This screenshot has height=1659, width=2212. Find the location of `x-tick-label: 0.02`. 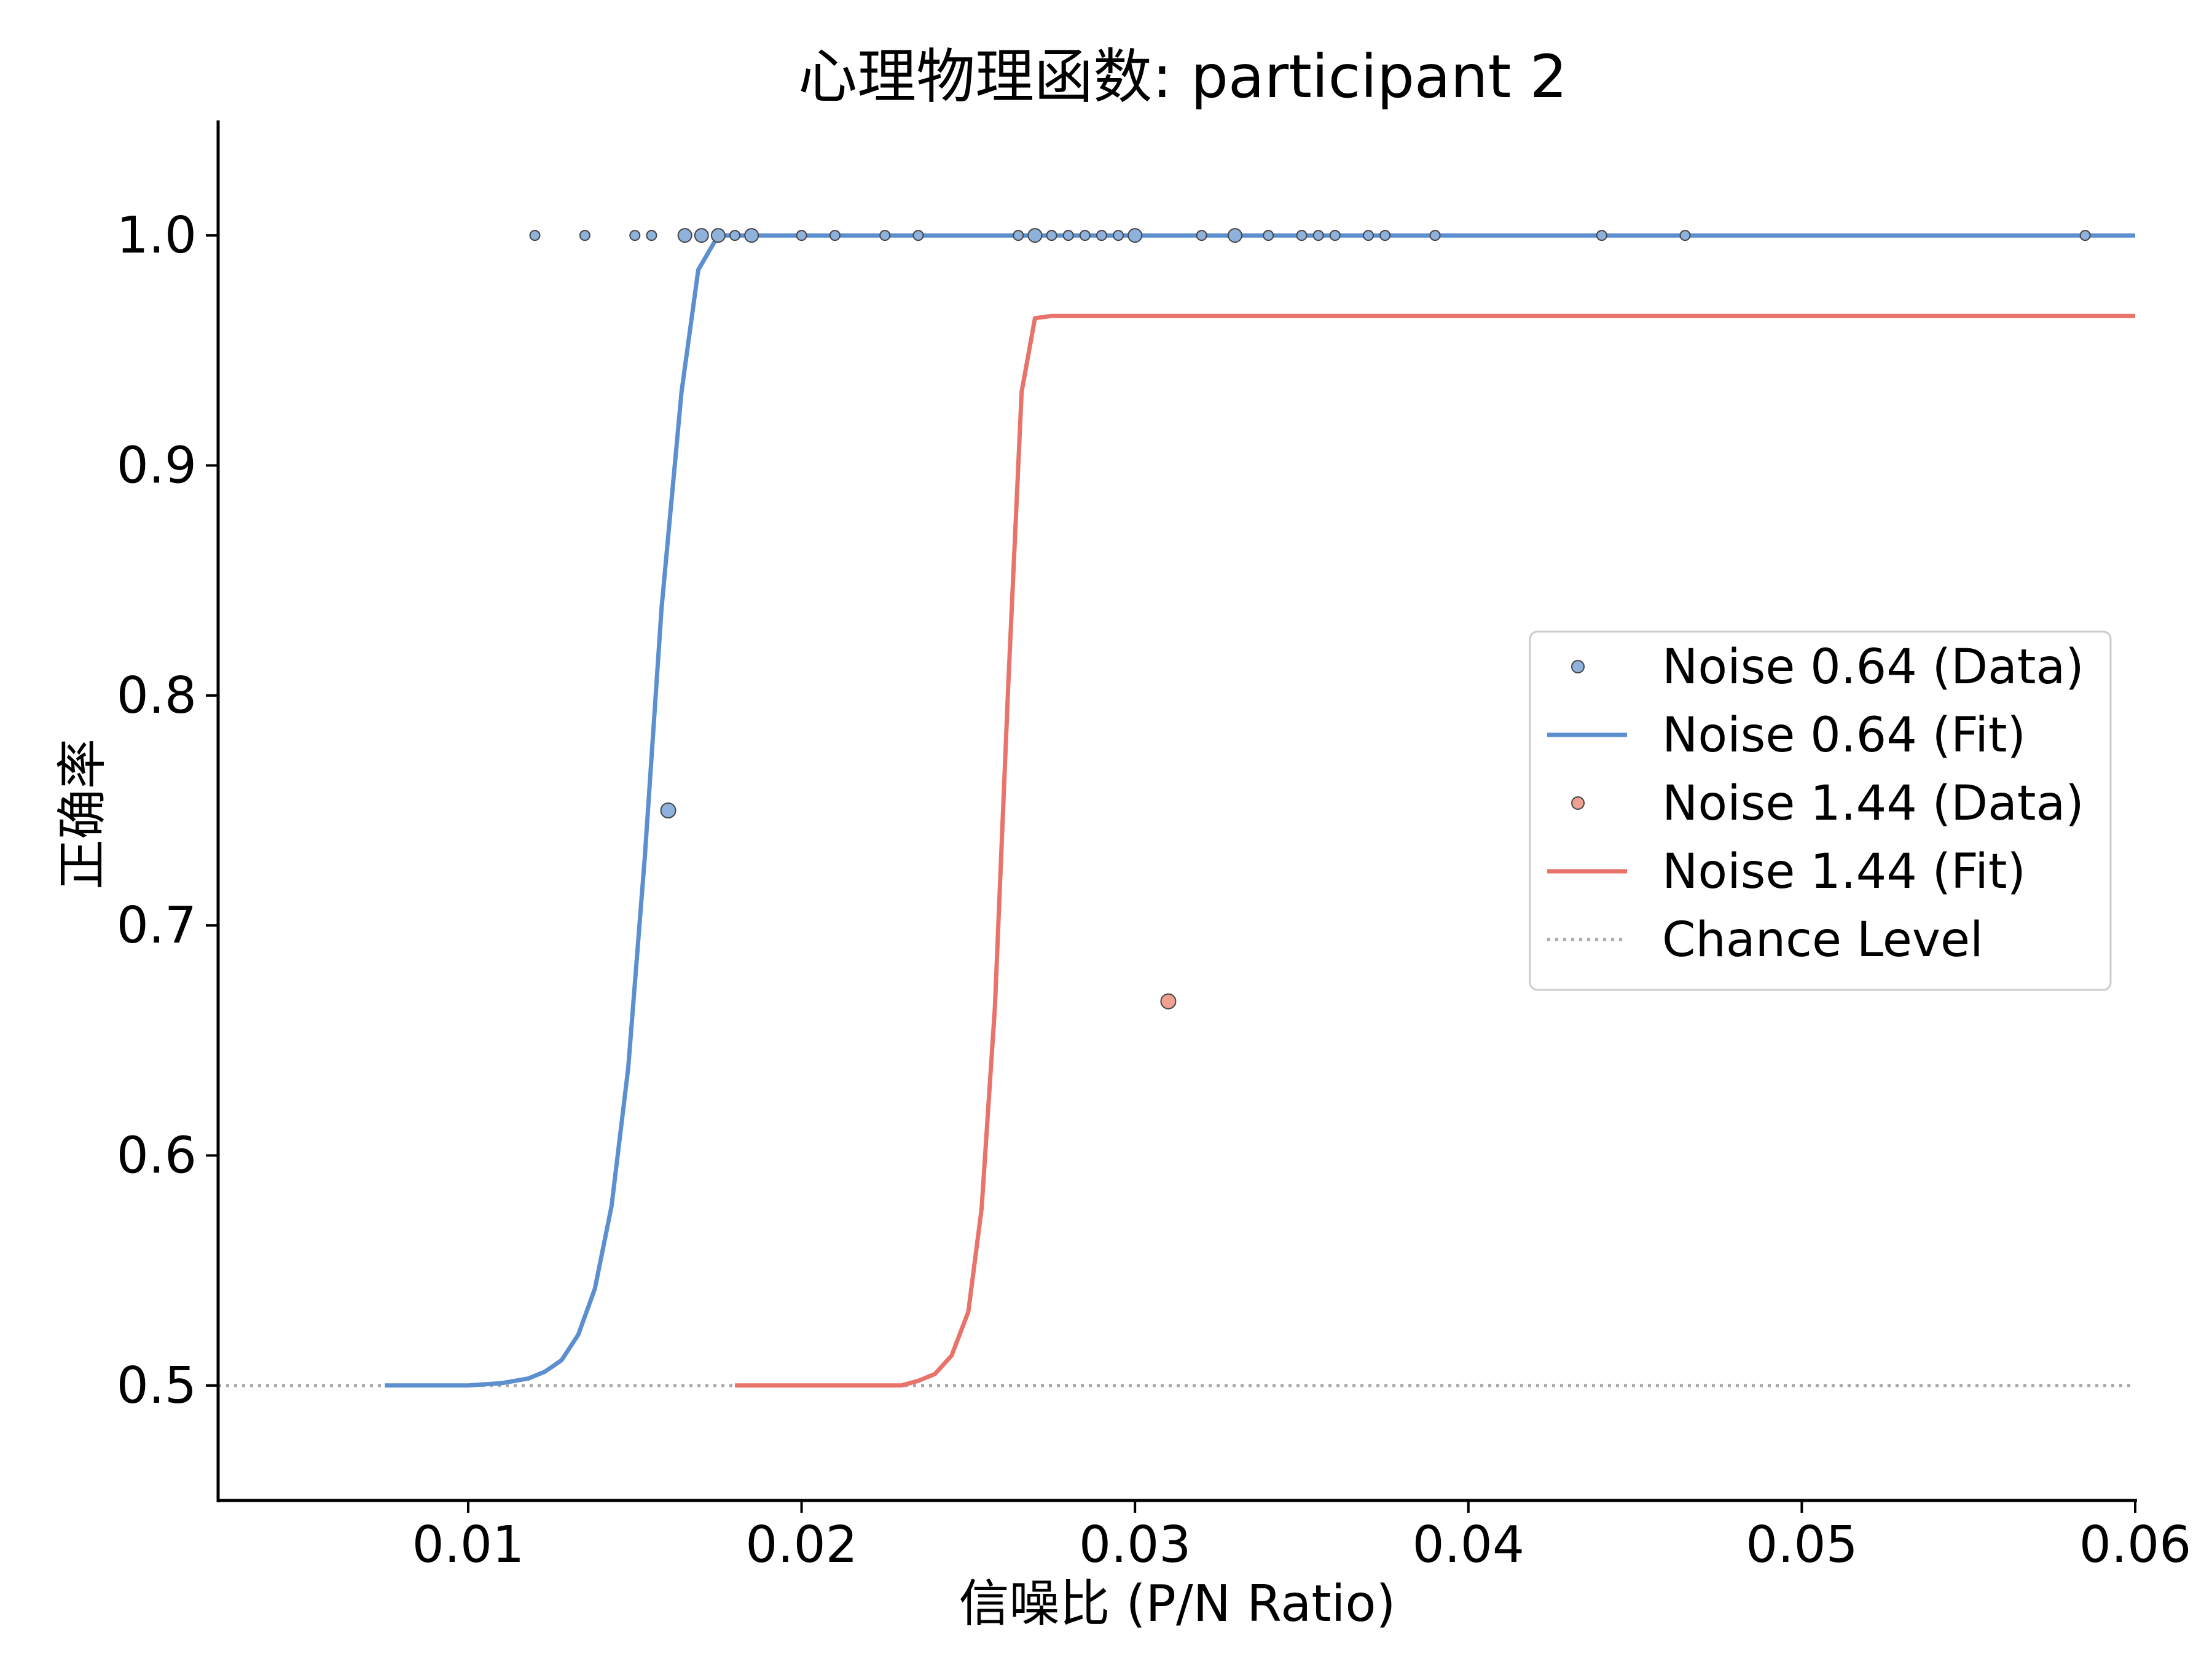

x-tick-label: 0.02 is located at coordinates (801, 1545).